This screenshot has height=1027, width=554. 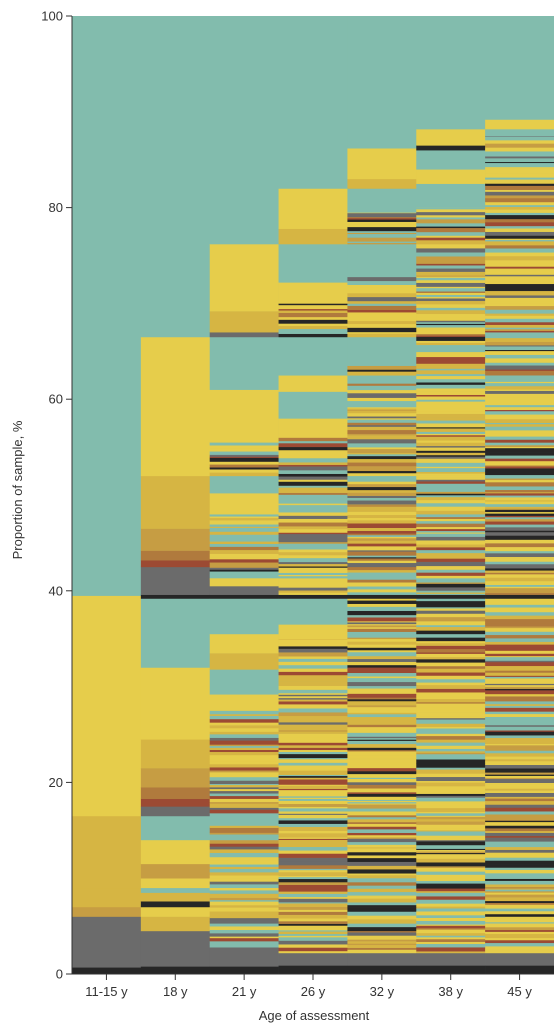 I want to click on y-tick-label: 0, so click(x=59, y=974).